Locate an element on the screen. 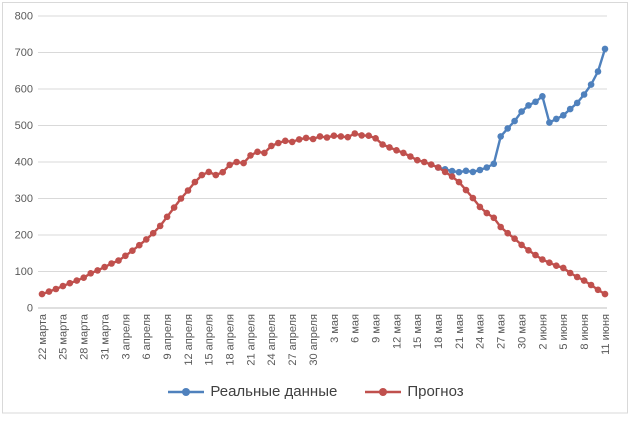 Image resolution: width=631 pixels, height=429 pixels. x-tick-label: 15 апреля is located at coordinates (210, 340).